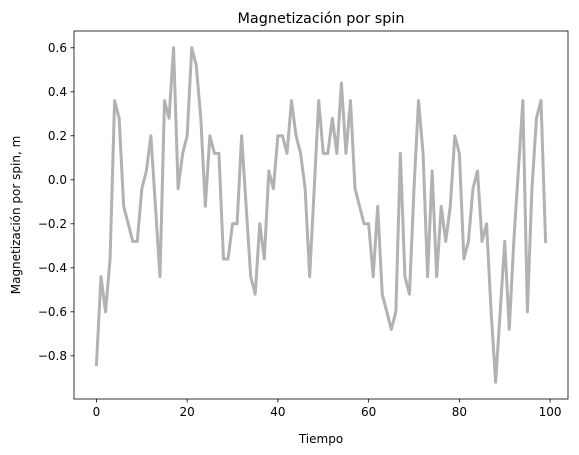 This screenshot has height=455, width=579. I want to click on y-tick-label: −0.4, so click(52, 268).